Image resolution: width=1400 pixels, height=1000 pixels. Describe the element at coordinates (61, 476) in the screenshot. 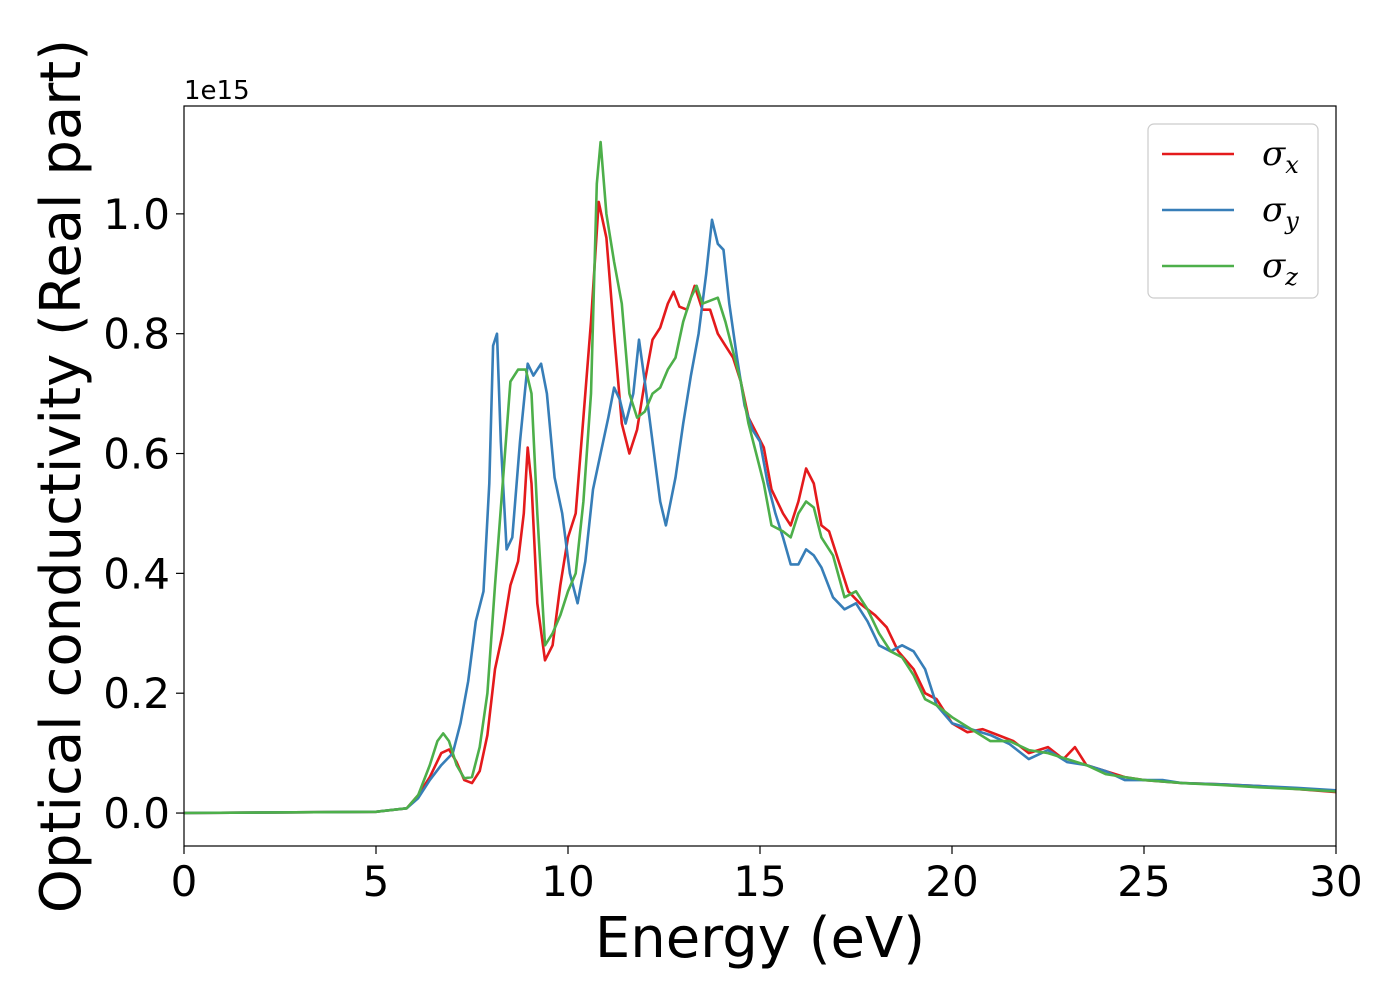

I see `y-axis-title: Optical conductivity (Real part)` at that location.